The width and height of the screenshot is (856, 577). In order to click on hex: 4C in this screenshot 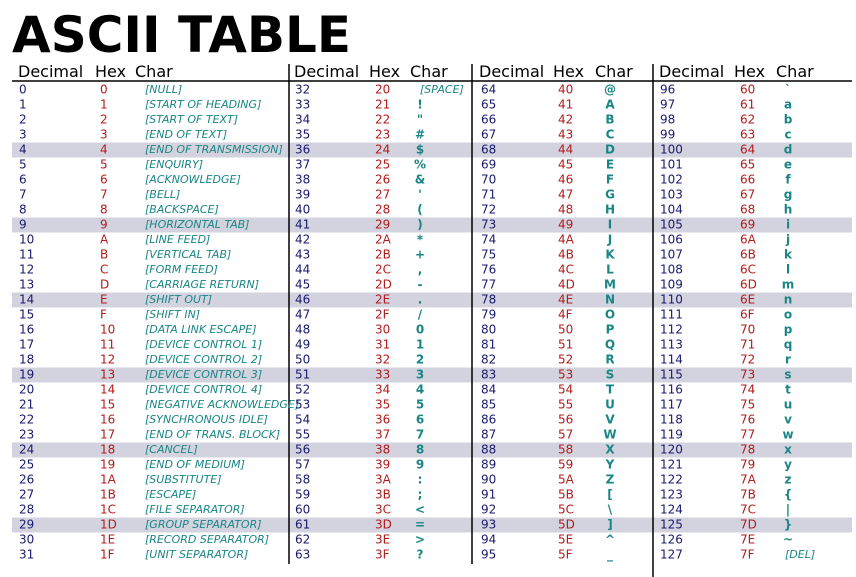, I will do `click(566, 270)`.